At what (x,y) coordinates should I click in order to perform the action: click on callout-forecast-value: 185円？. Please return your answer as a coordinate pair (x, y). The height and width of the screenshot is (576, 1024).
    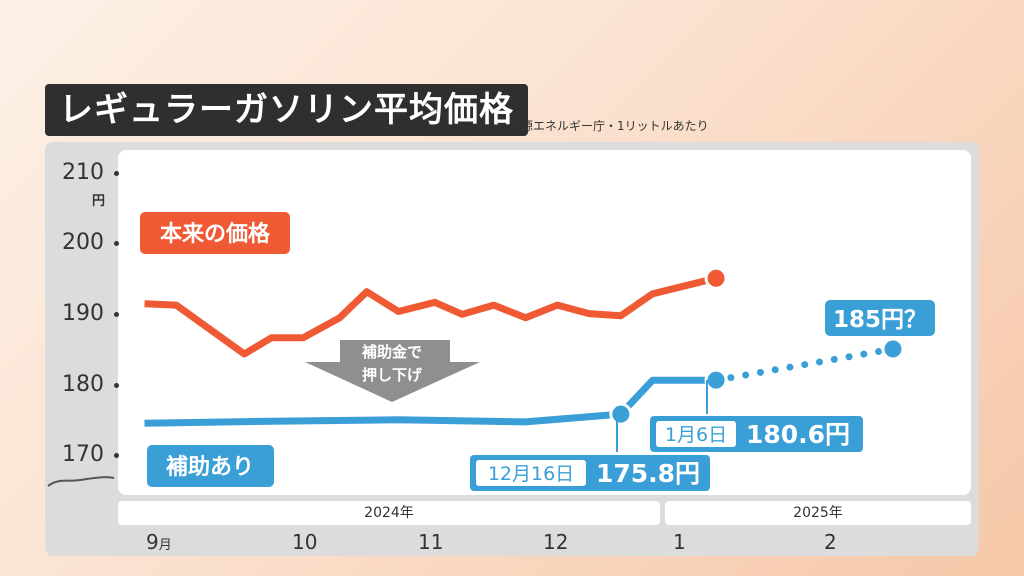
    Looking at the image, I should click on (880, 320).